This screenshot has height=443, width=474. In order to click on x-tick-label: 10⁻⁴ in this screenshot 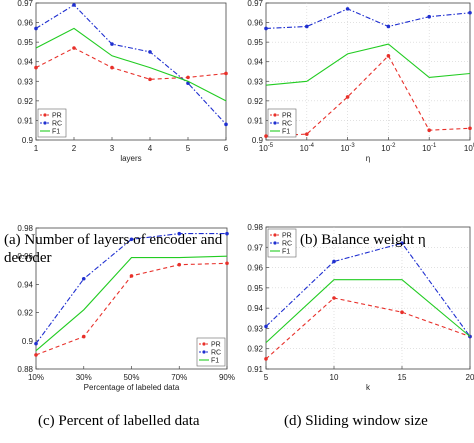, I will do `click(307, 148)`.